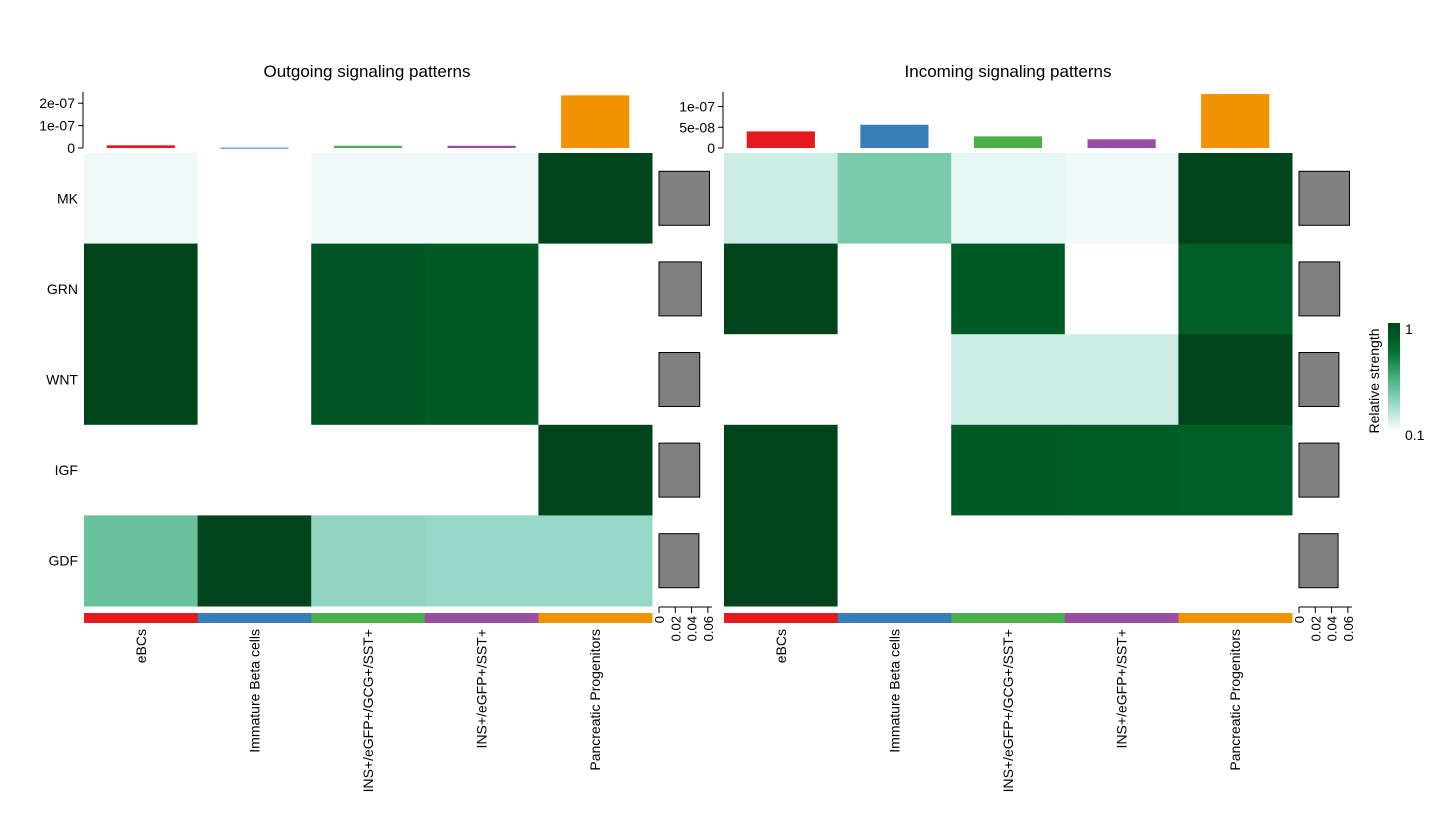  I want to click on color-legend: 1 0.1 Relative strength, so click(1395, 382).